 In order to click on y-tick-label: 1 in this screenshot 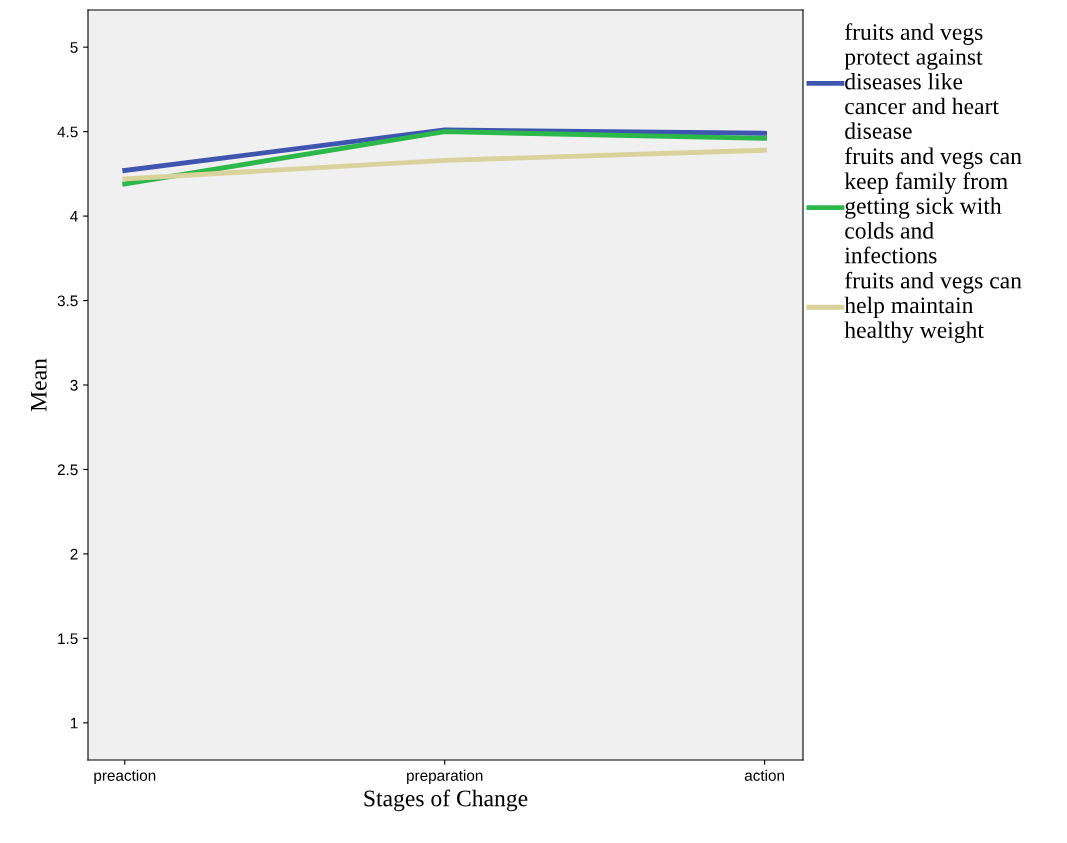, I will do `click(74, 723)`.